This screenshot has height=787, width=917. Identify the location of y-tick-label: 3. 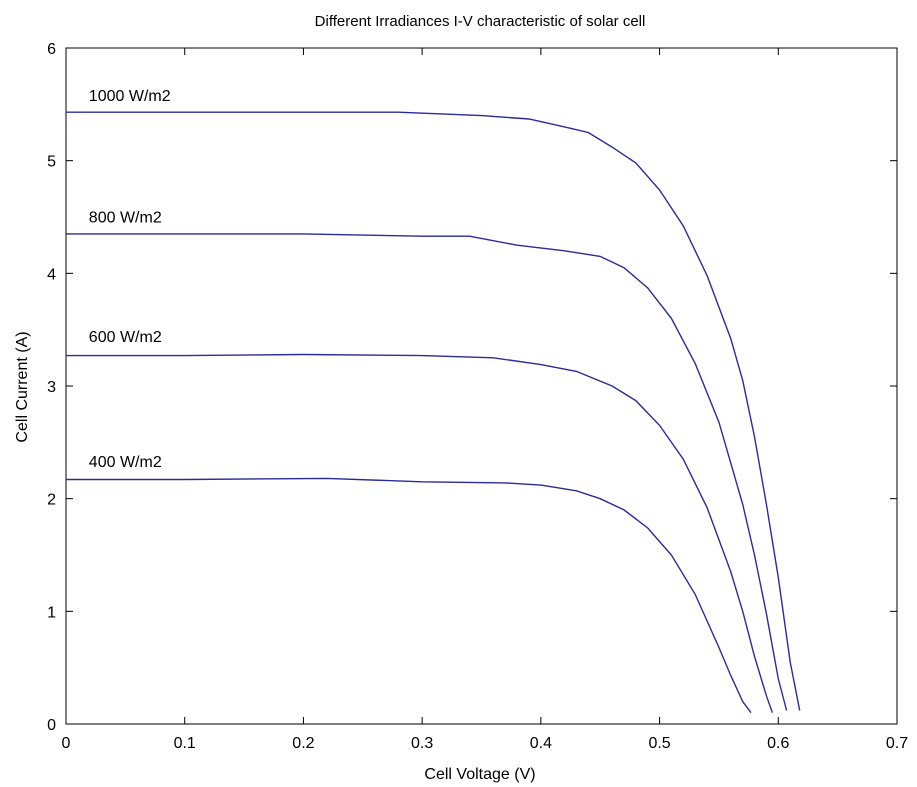
(51, 387).